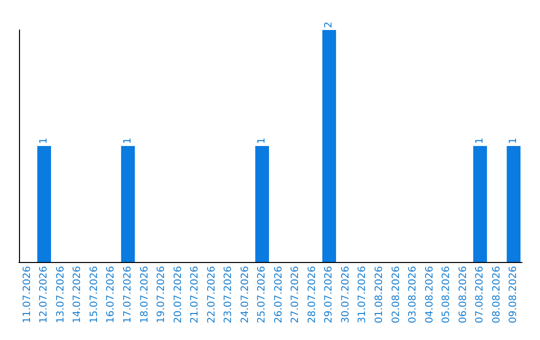  Describe the element at coordinates (496, 295) in the screenshot. I see `x-tick-label: 08.08.2026` at that location.